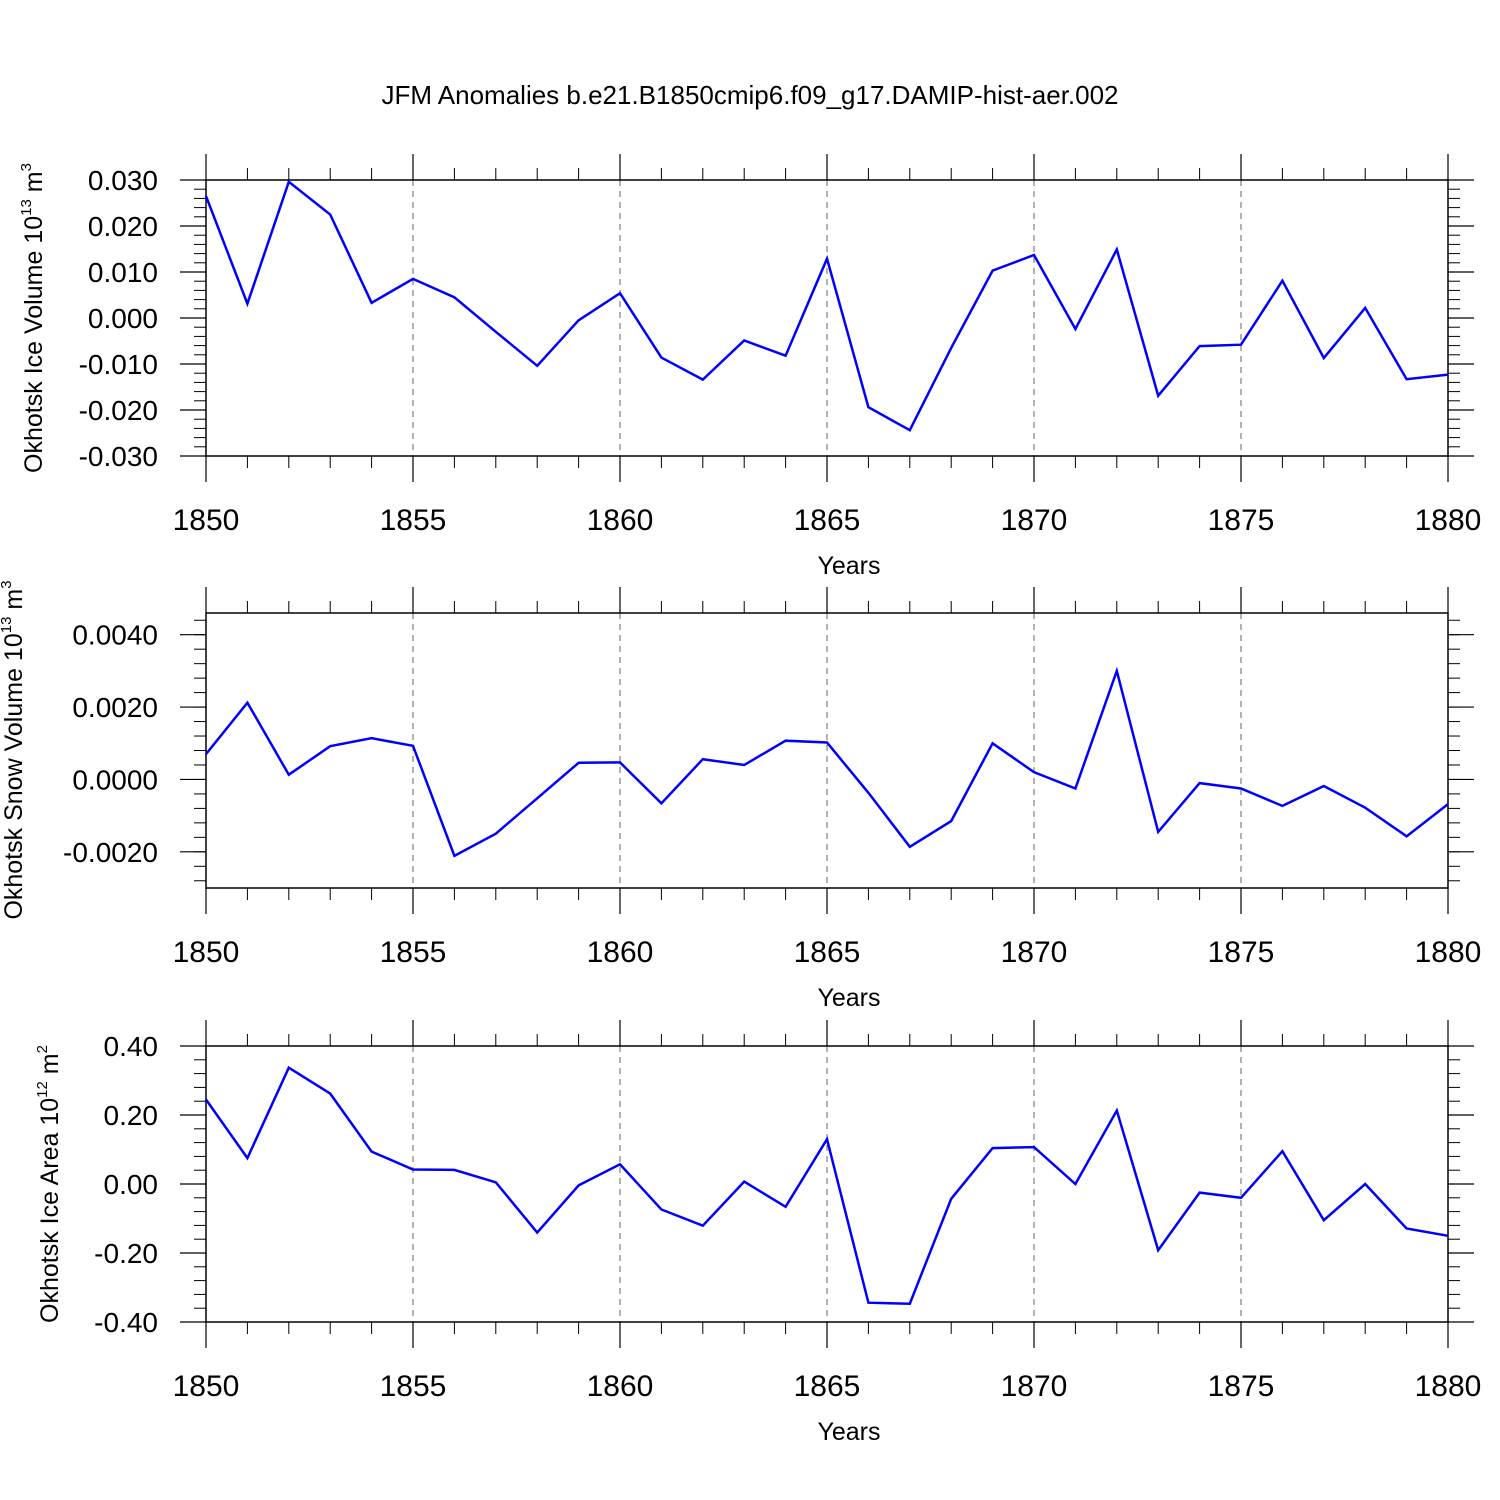 Image resolution: width=1500 pixels, height=1500 pixels. I want to click on y-tick-label: -0.40, so click(126, 1322).